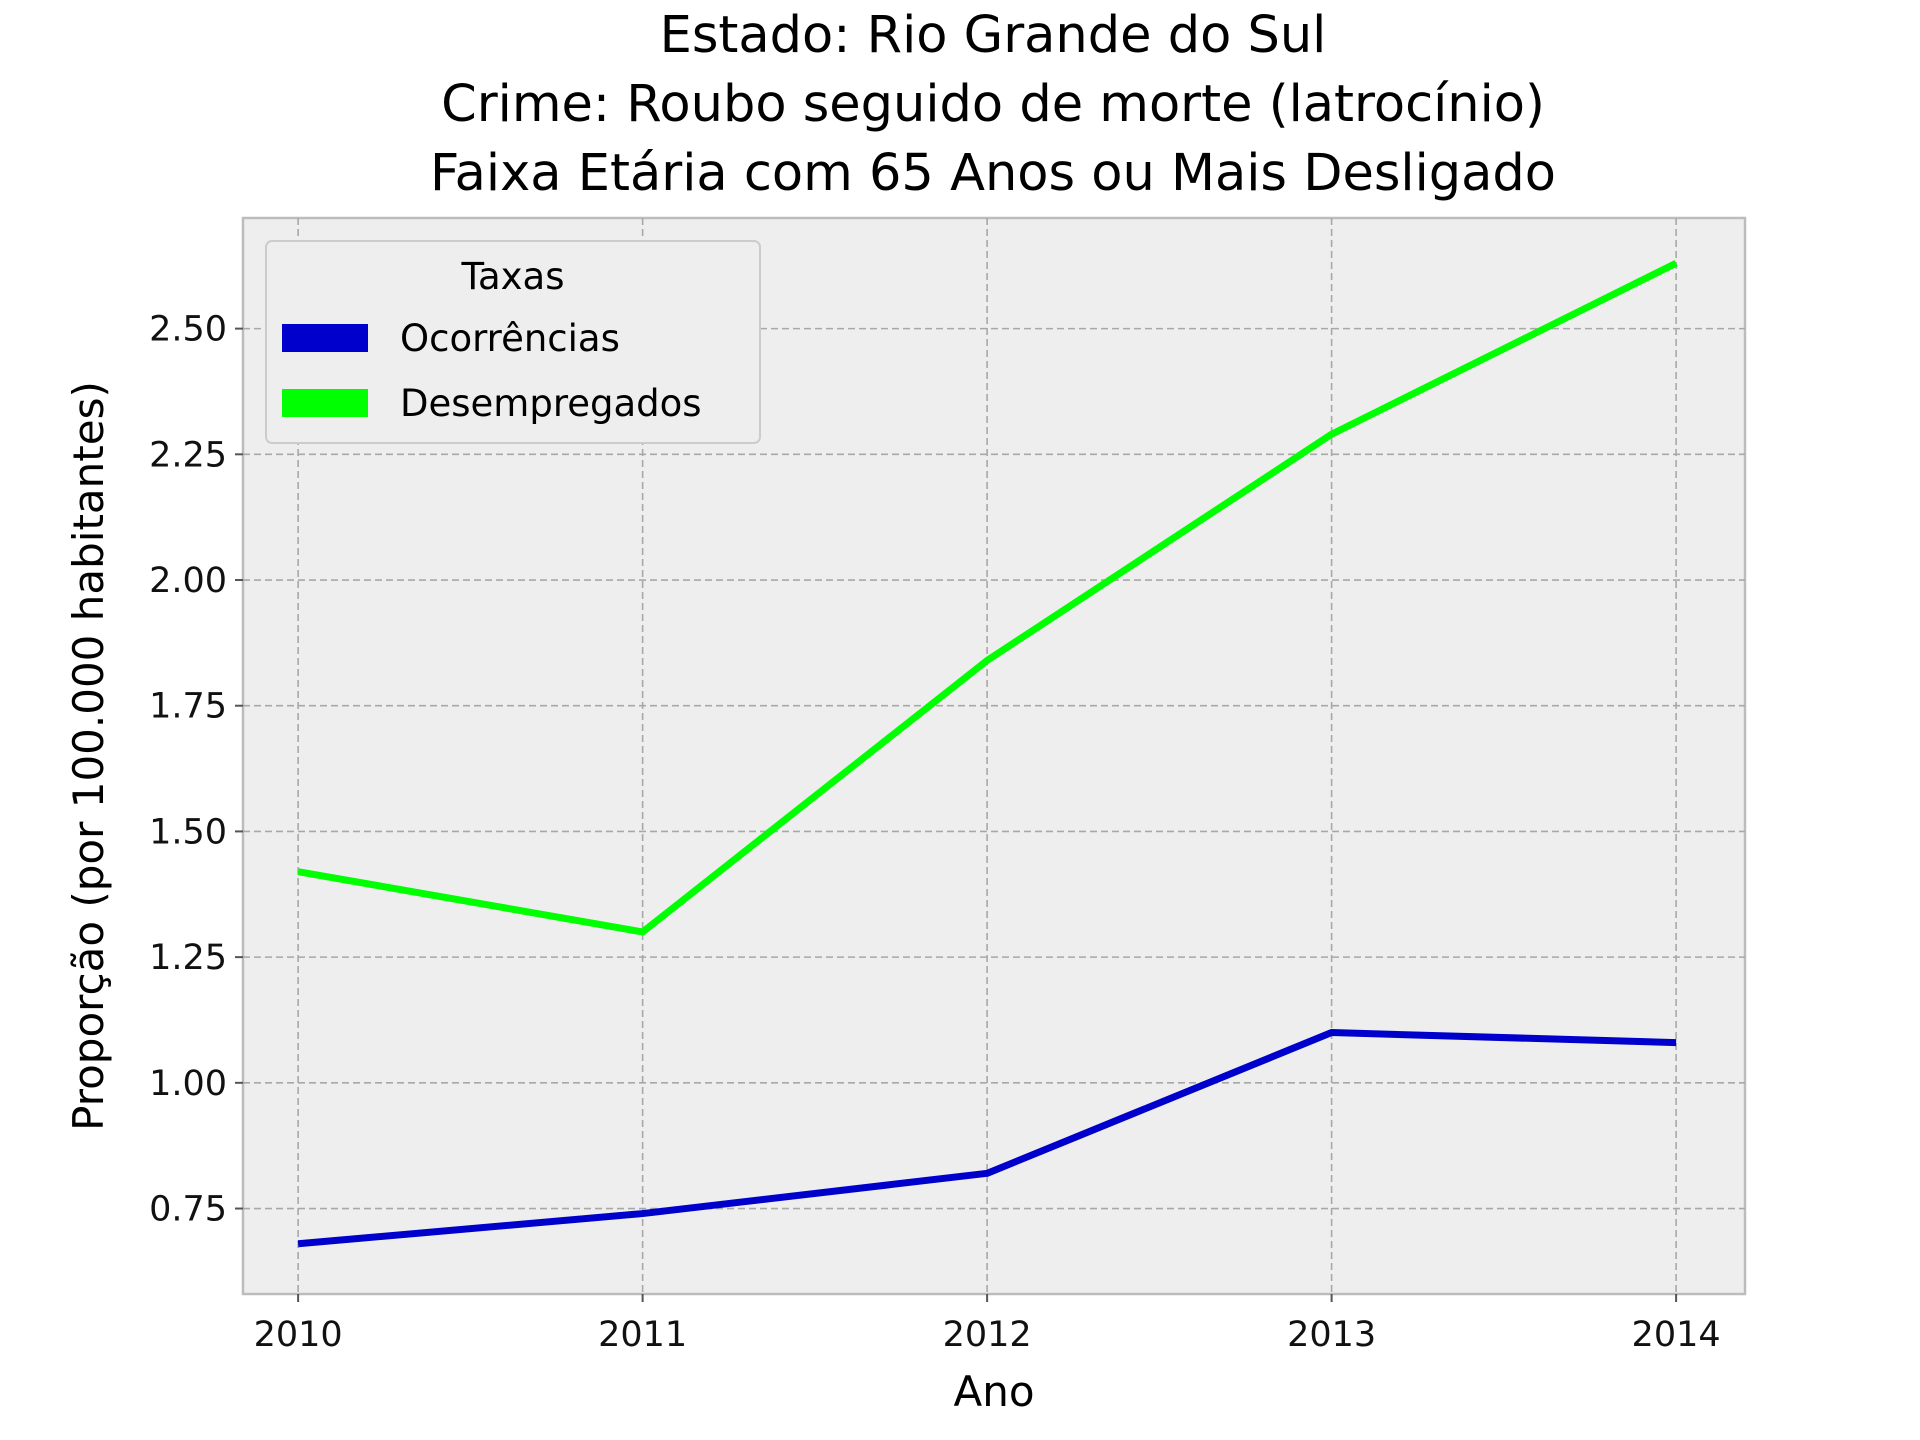 This screenshot has height=1440, width=1920. Describe the element at coordinates (325, 338) in the screenshot. I see `legend-swatch-ocorrencias` at that location.